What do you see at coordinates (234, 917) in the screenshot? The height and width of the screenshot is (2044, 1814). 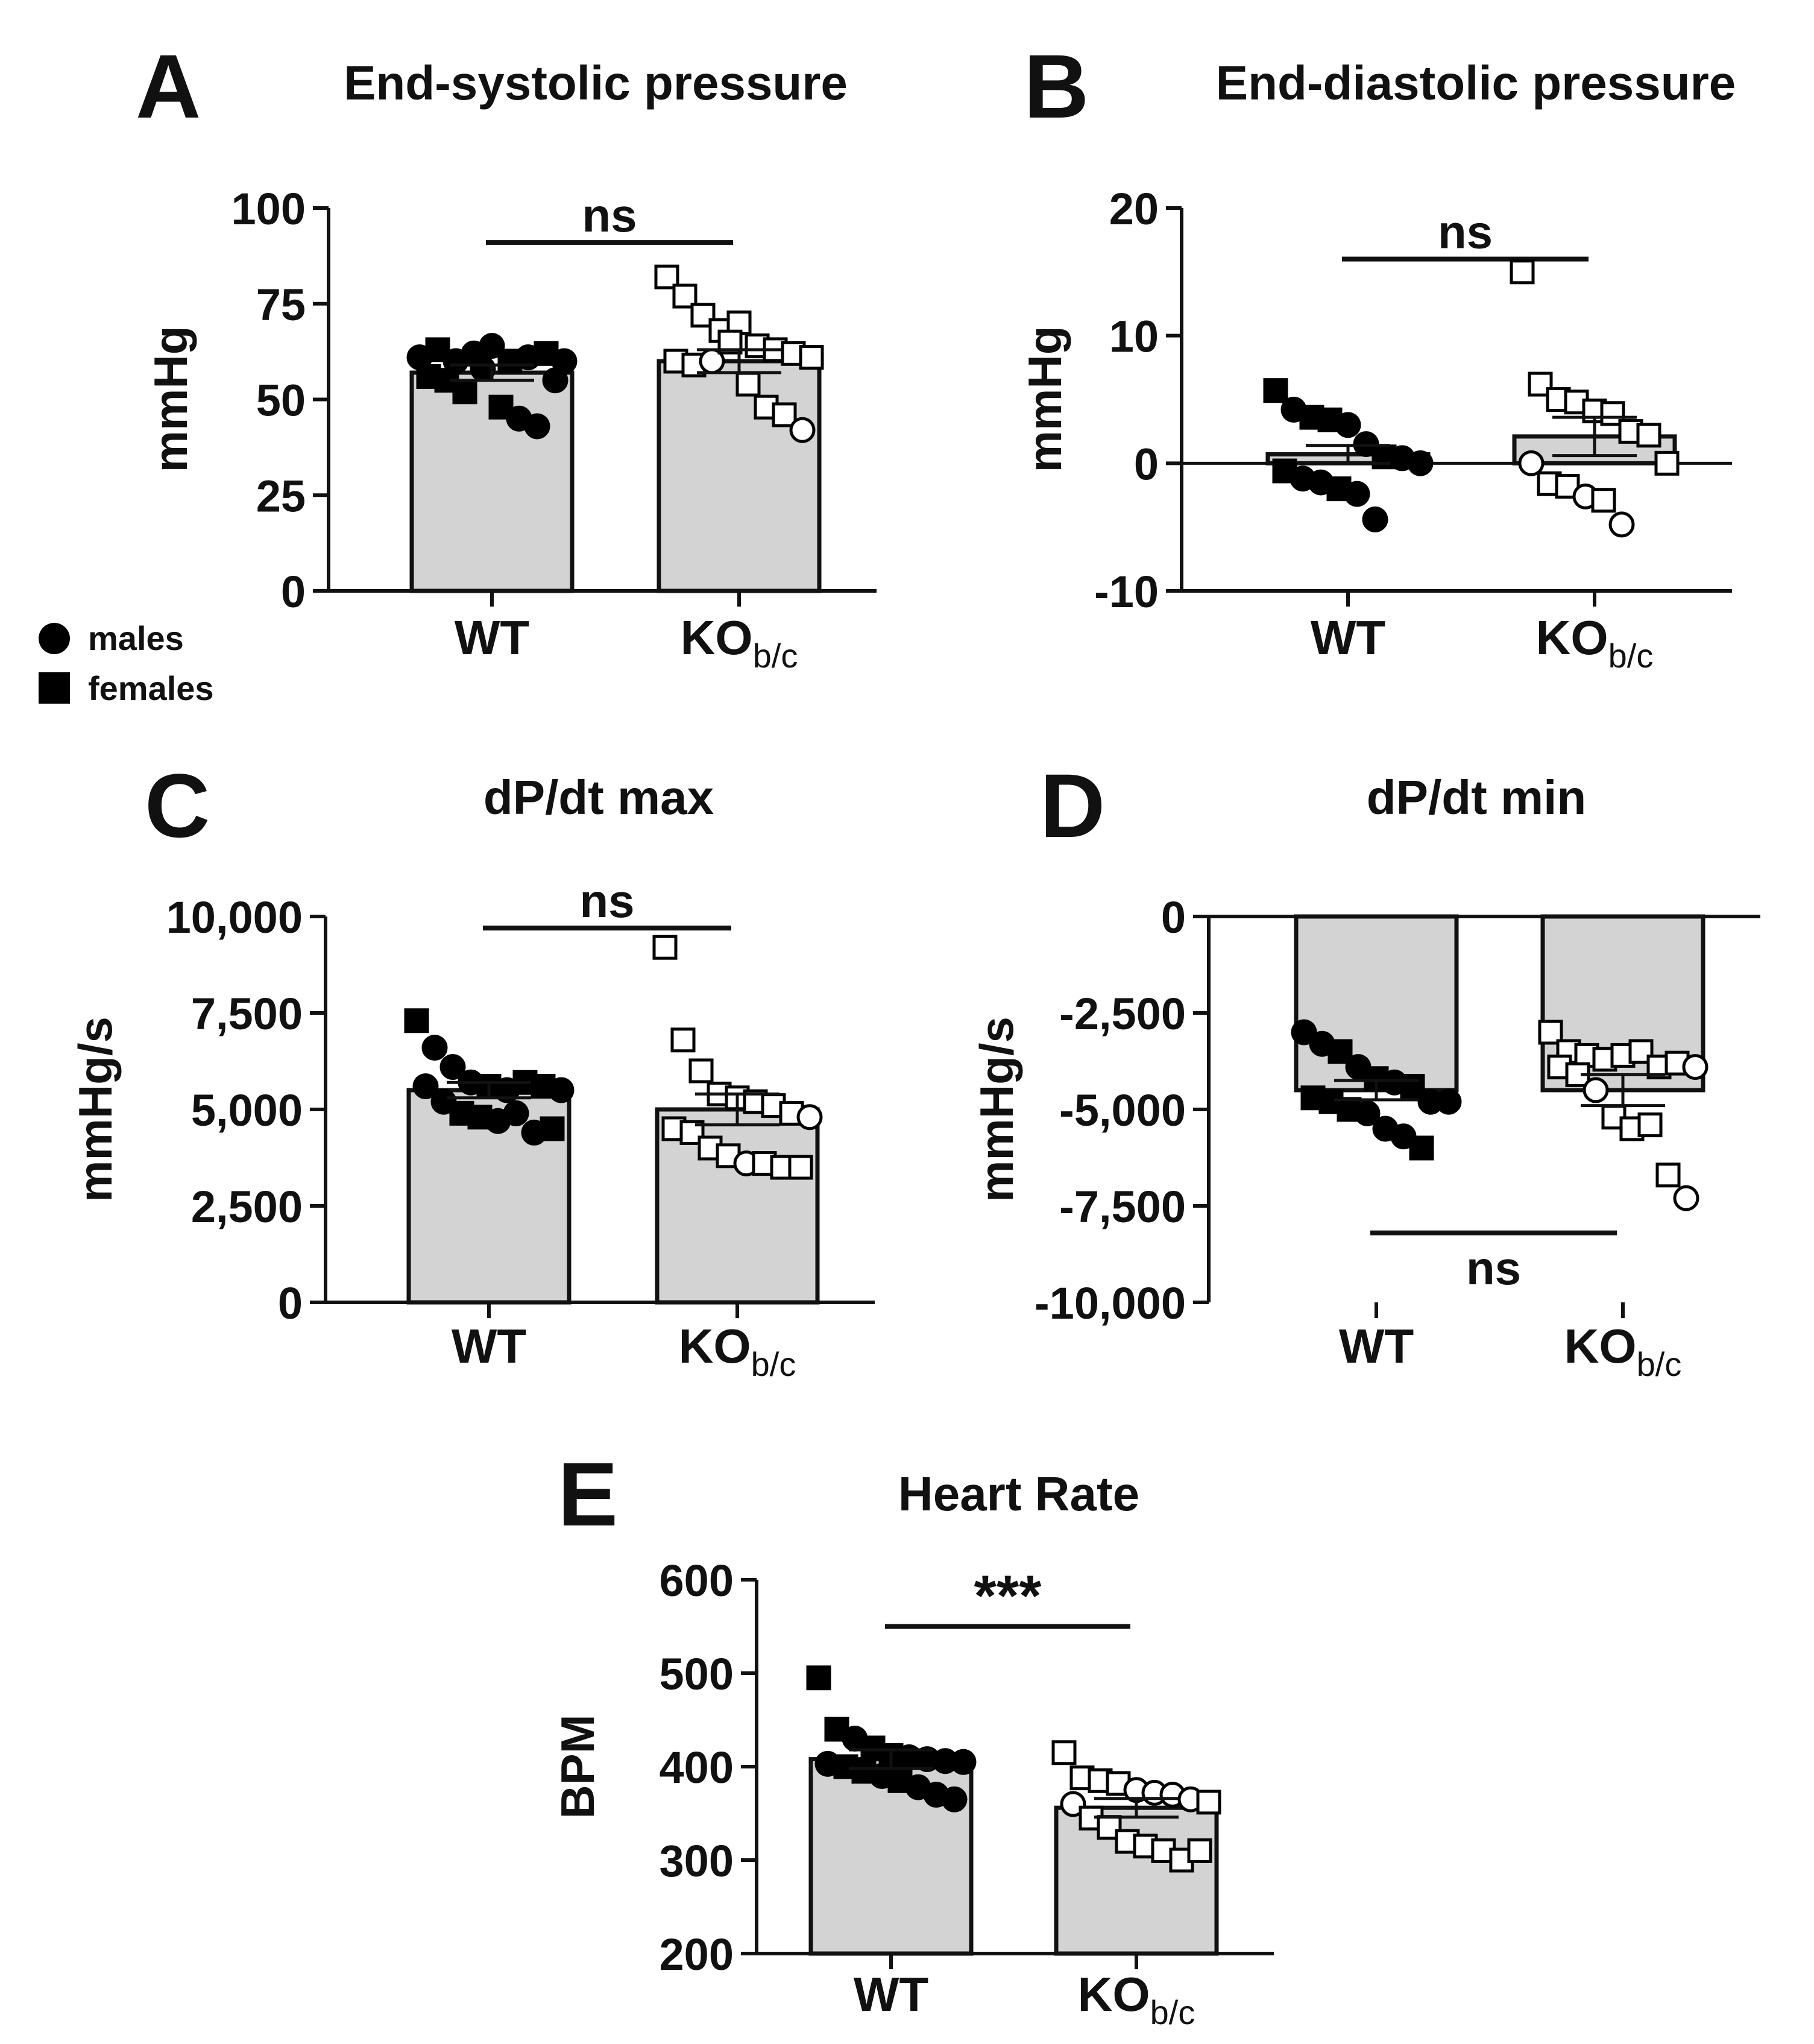 I see `y-tick-label: 10,000` at bounding box center [234, 917].